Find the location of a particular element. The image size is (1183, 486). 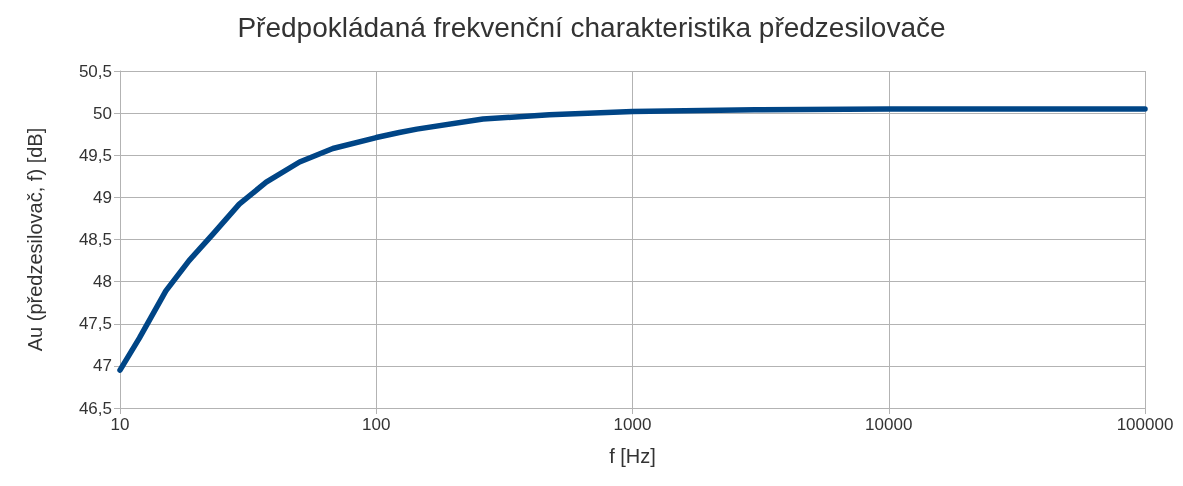

x-tick-label: 1000 is located at coordinates (632, 424).